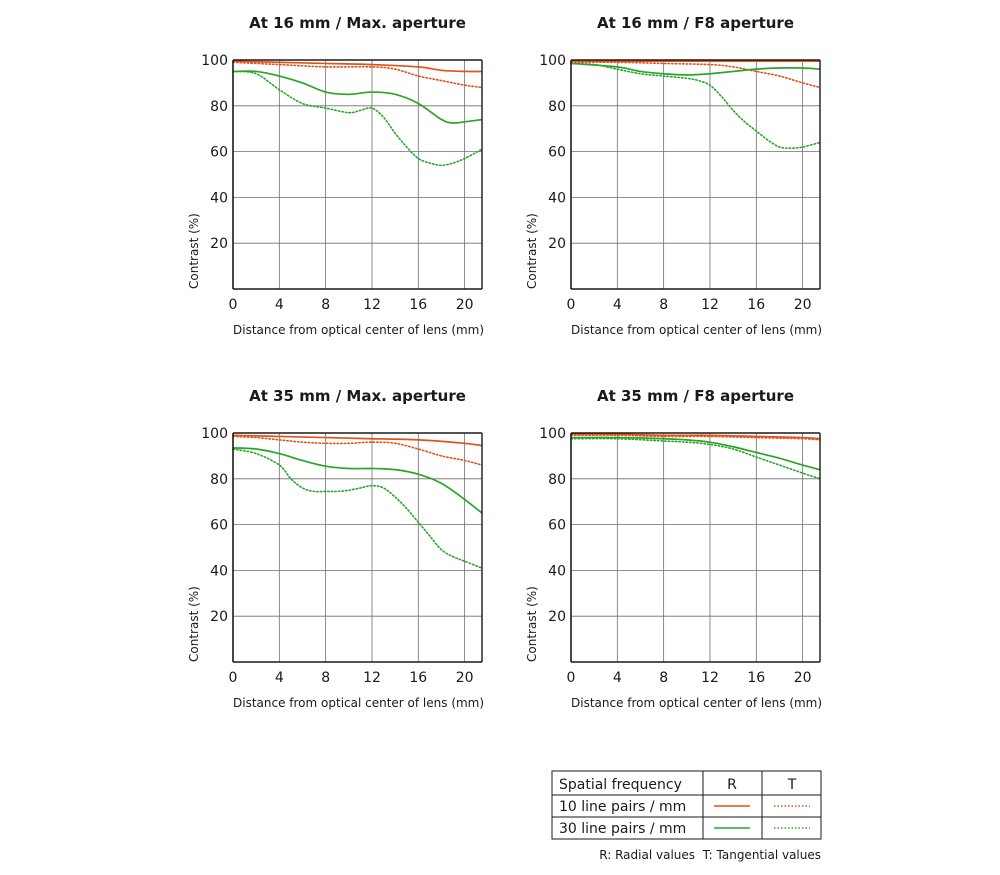 This screenshot has width=1000, height=875. What do you see at coordinates (622, 829) in the screenshot?
I see `legend-row-30lp: 30 line pairs / mm` at bounding box center [622, 829].